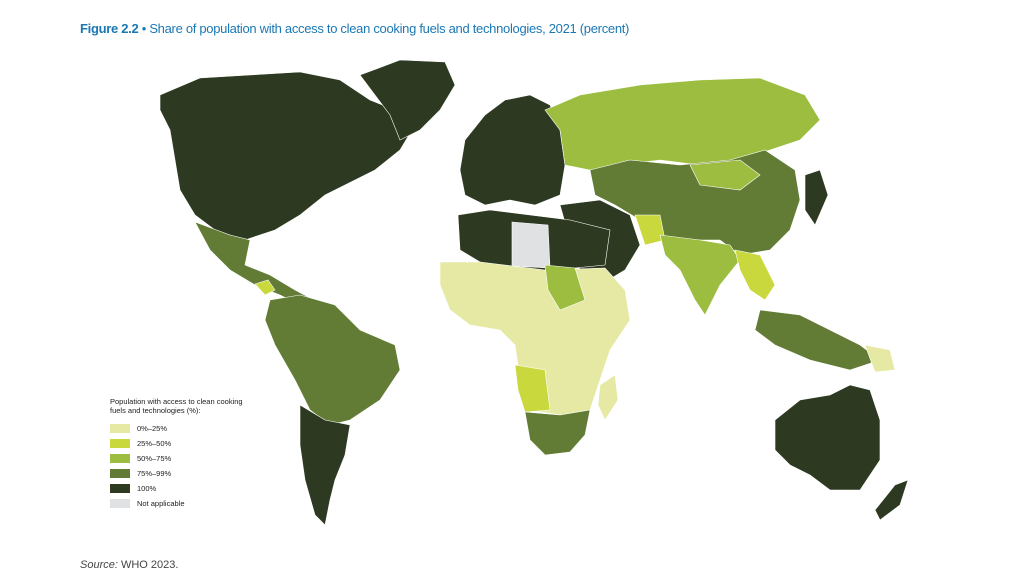 The image size is (1024, 576). Describe the element at coordinates (154, 443) in the screenshot. I see `legend-label: 25%–50%` at that location.